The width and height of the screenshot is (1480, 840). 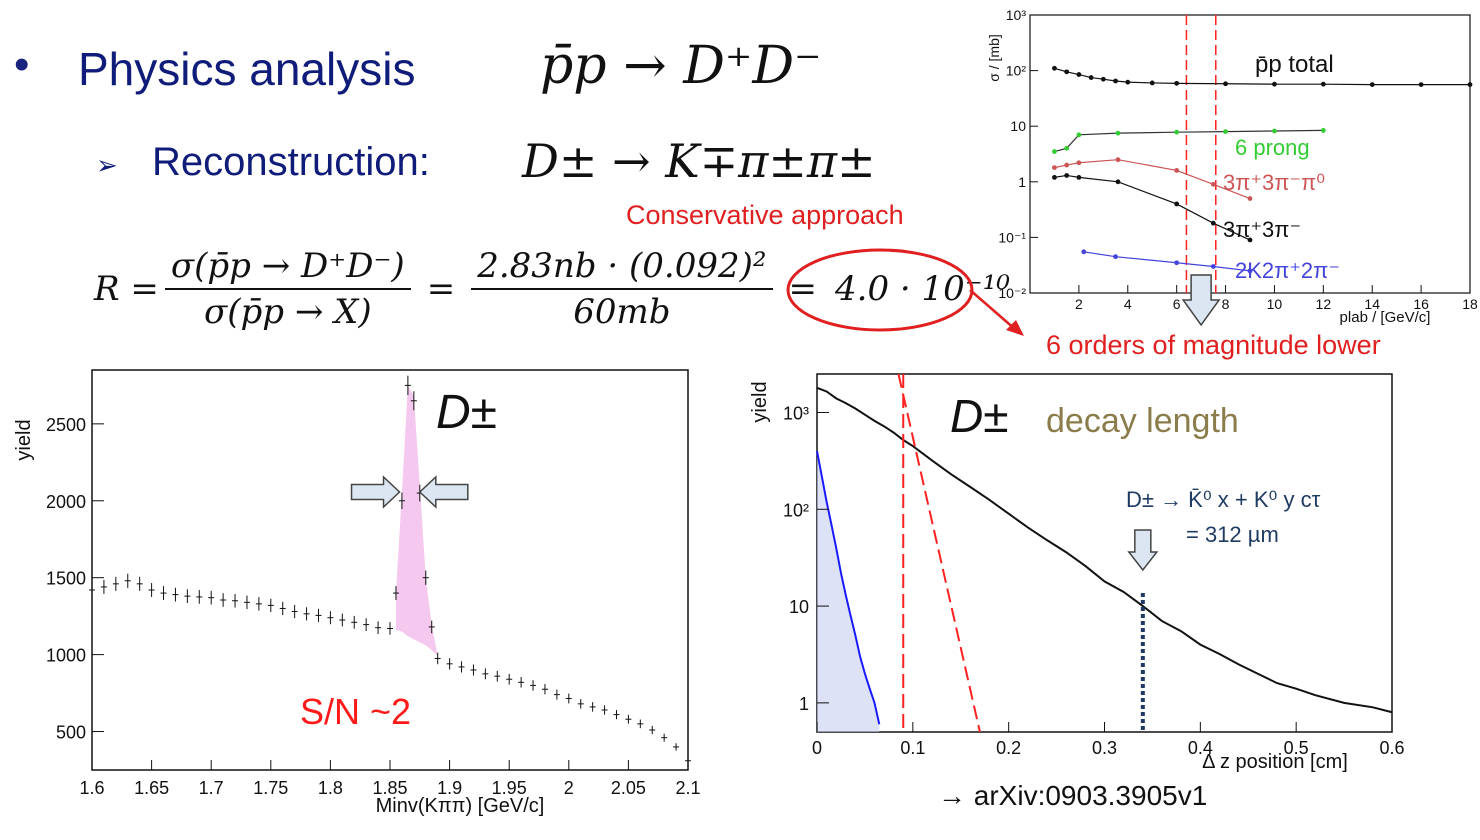 What do you see at coordinates (796, 510) in the screenshot?
I see `y-tick-label: 10²` at bounding box center [796, 510].